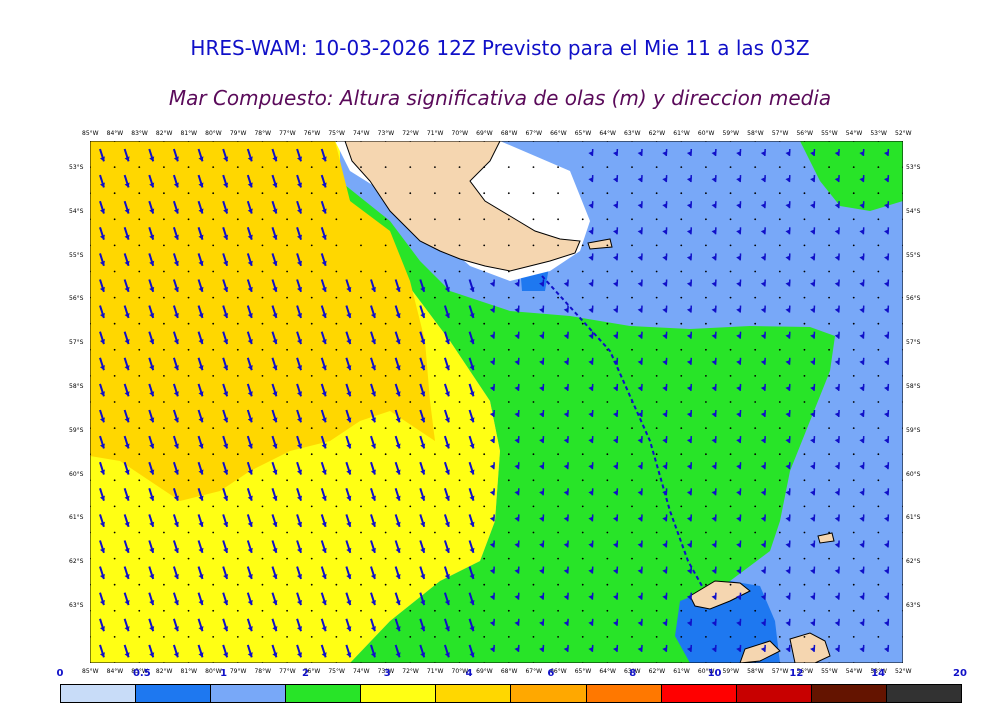 The image size is (1000, 707). Describe the element at coordinates (287, 133) in the screenshot. I see `longitude-label: 77°W` at that location.